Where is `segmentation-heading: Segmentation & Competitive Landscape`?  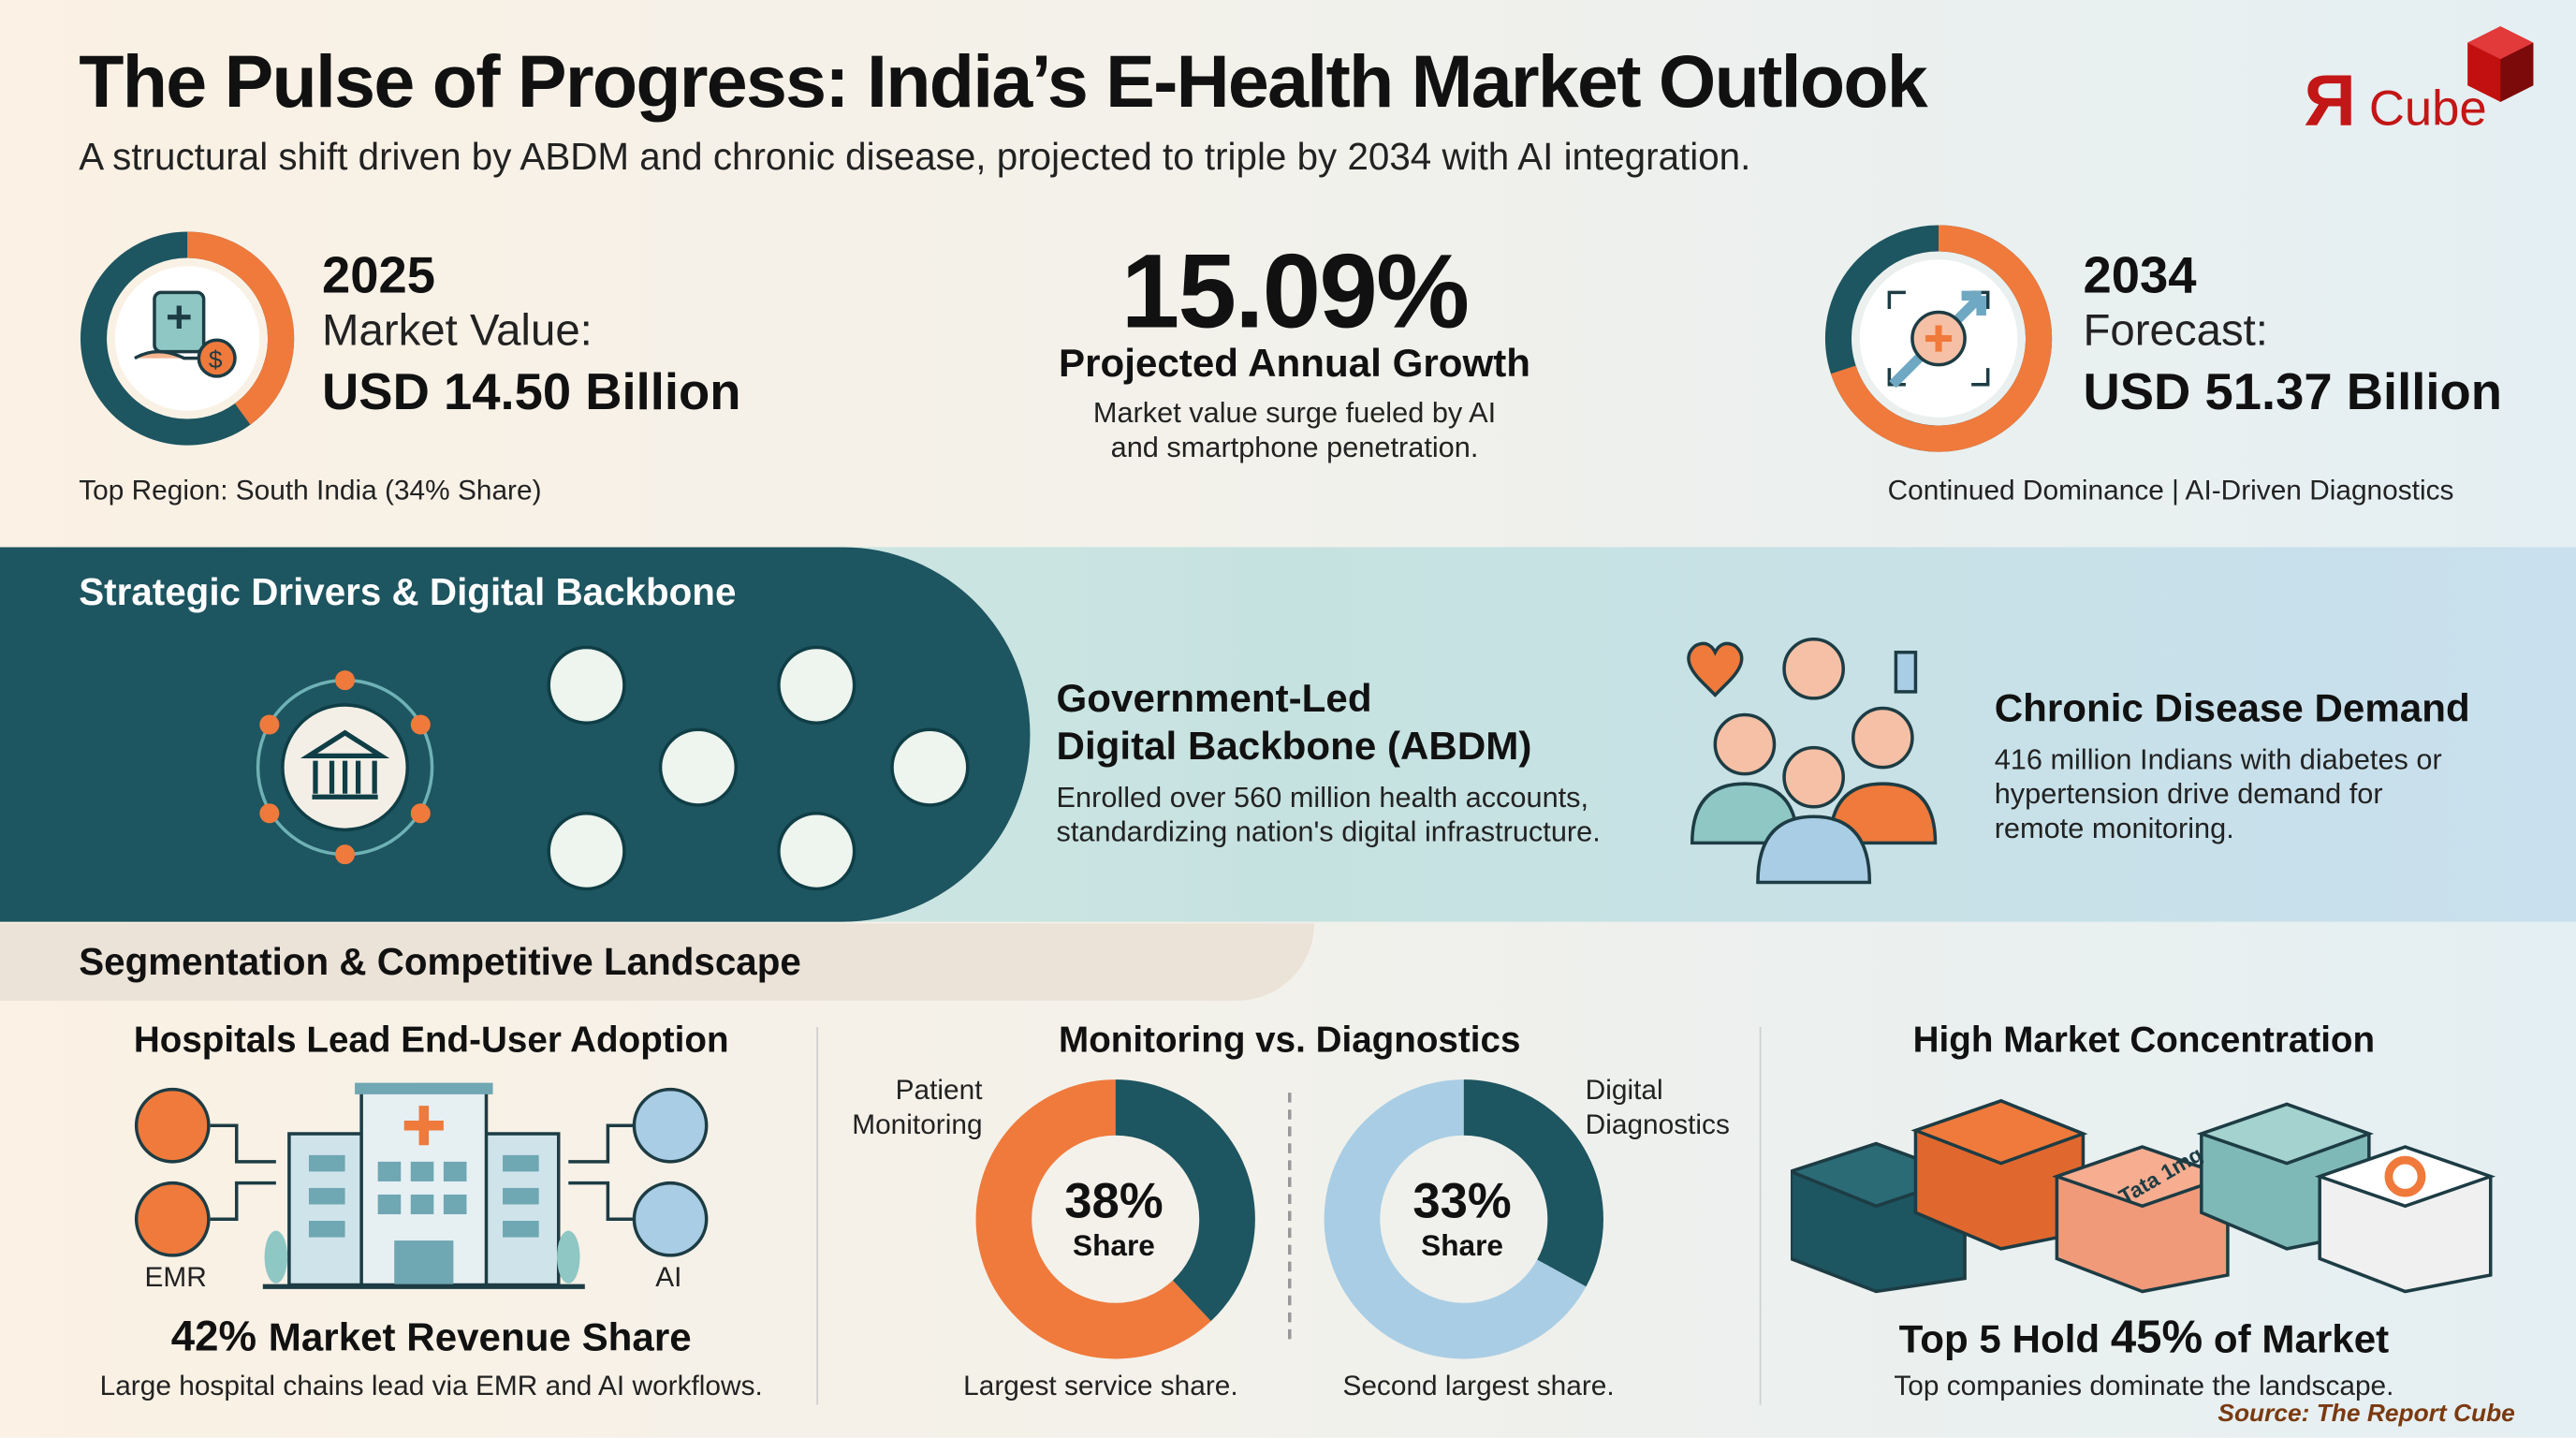
segmentation-heading: Segmentation & Competitive Landscape is located at coordinates (440, 961).